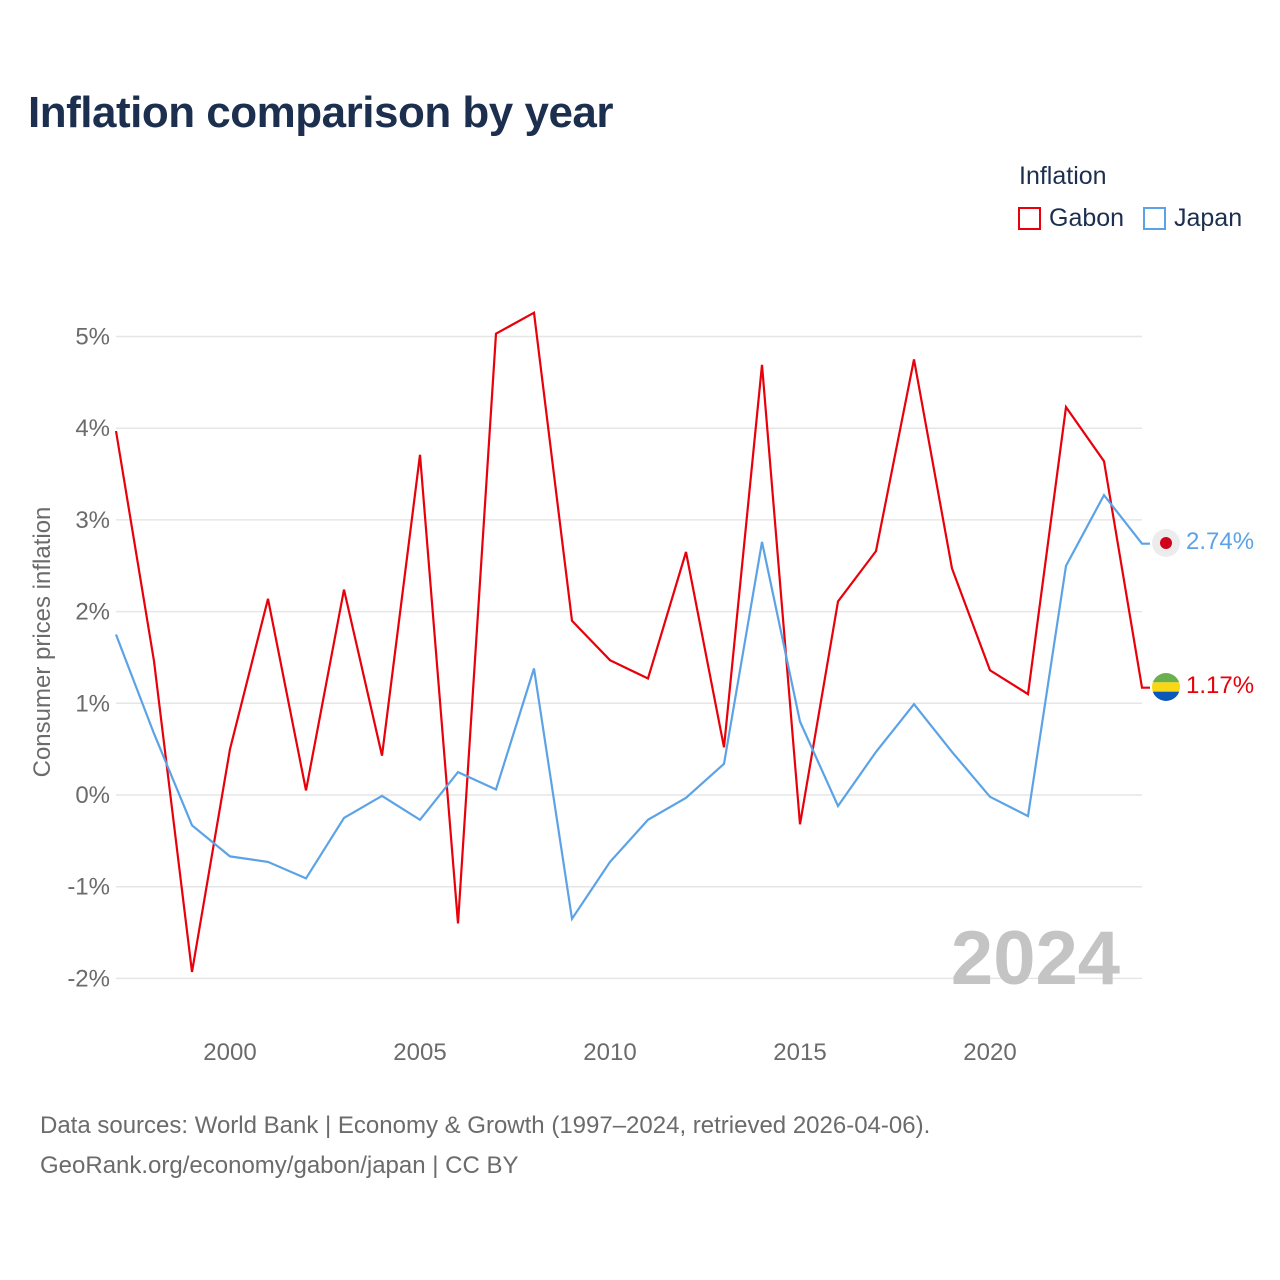  What do you see at coordinates (1220, 541) in the screenshot?
I see `japan-end-label: 2.74%` at bounding box center [1220, 541].